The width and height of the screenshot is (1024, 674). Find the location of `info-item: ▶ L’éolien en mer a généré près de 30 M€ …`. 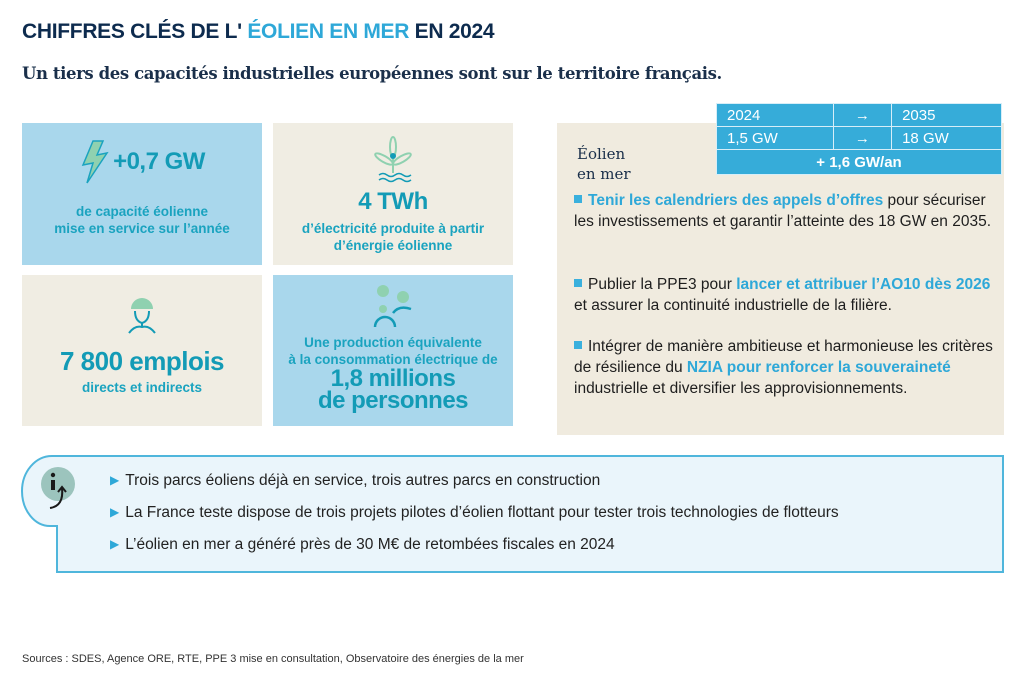

info-item: ▶ L’éolien en mer a généré près de 30 M€ … is located at coordinates (362, 545).